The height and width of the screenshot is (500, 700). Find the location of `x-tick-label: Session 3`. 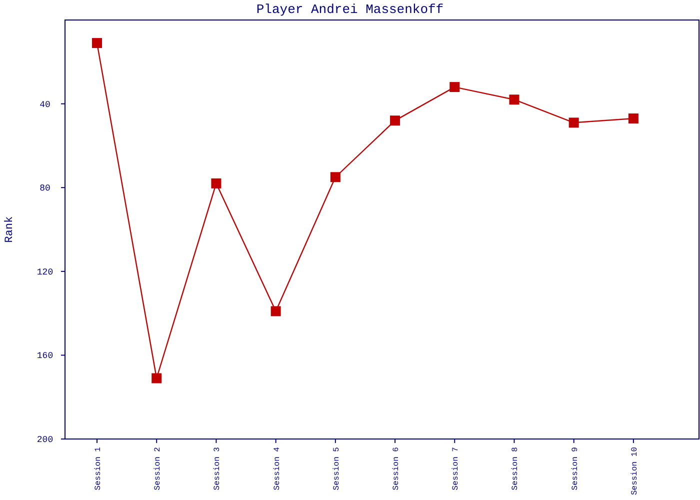

x-tick-label: Session 3 is located at coordinates (217, 468).